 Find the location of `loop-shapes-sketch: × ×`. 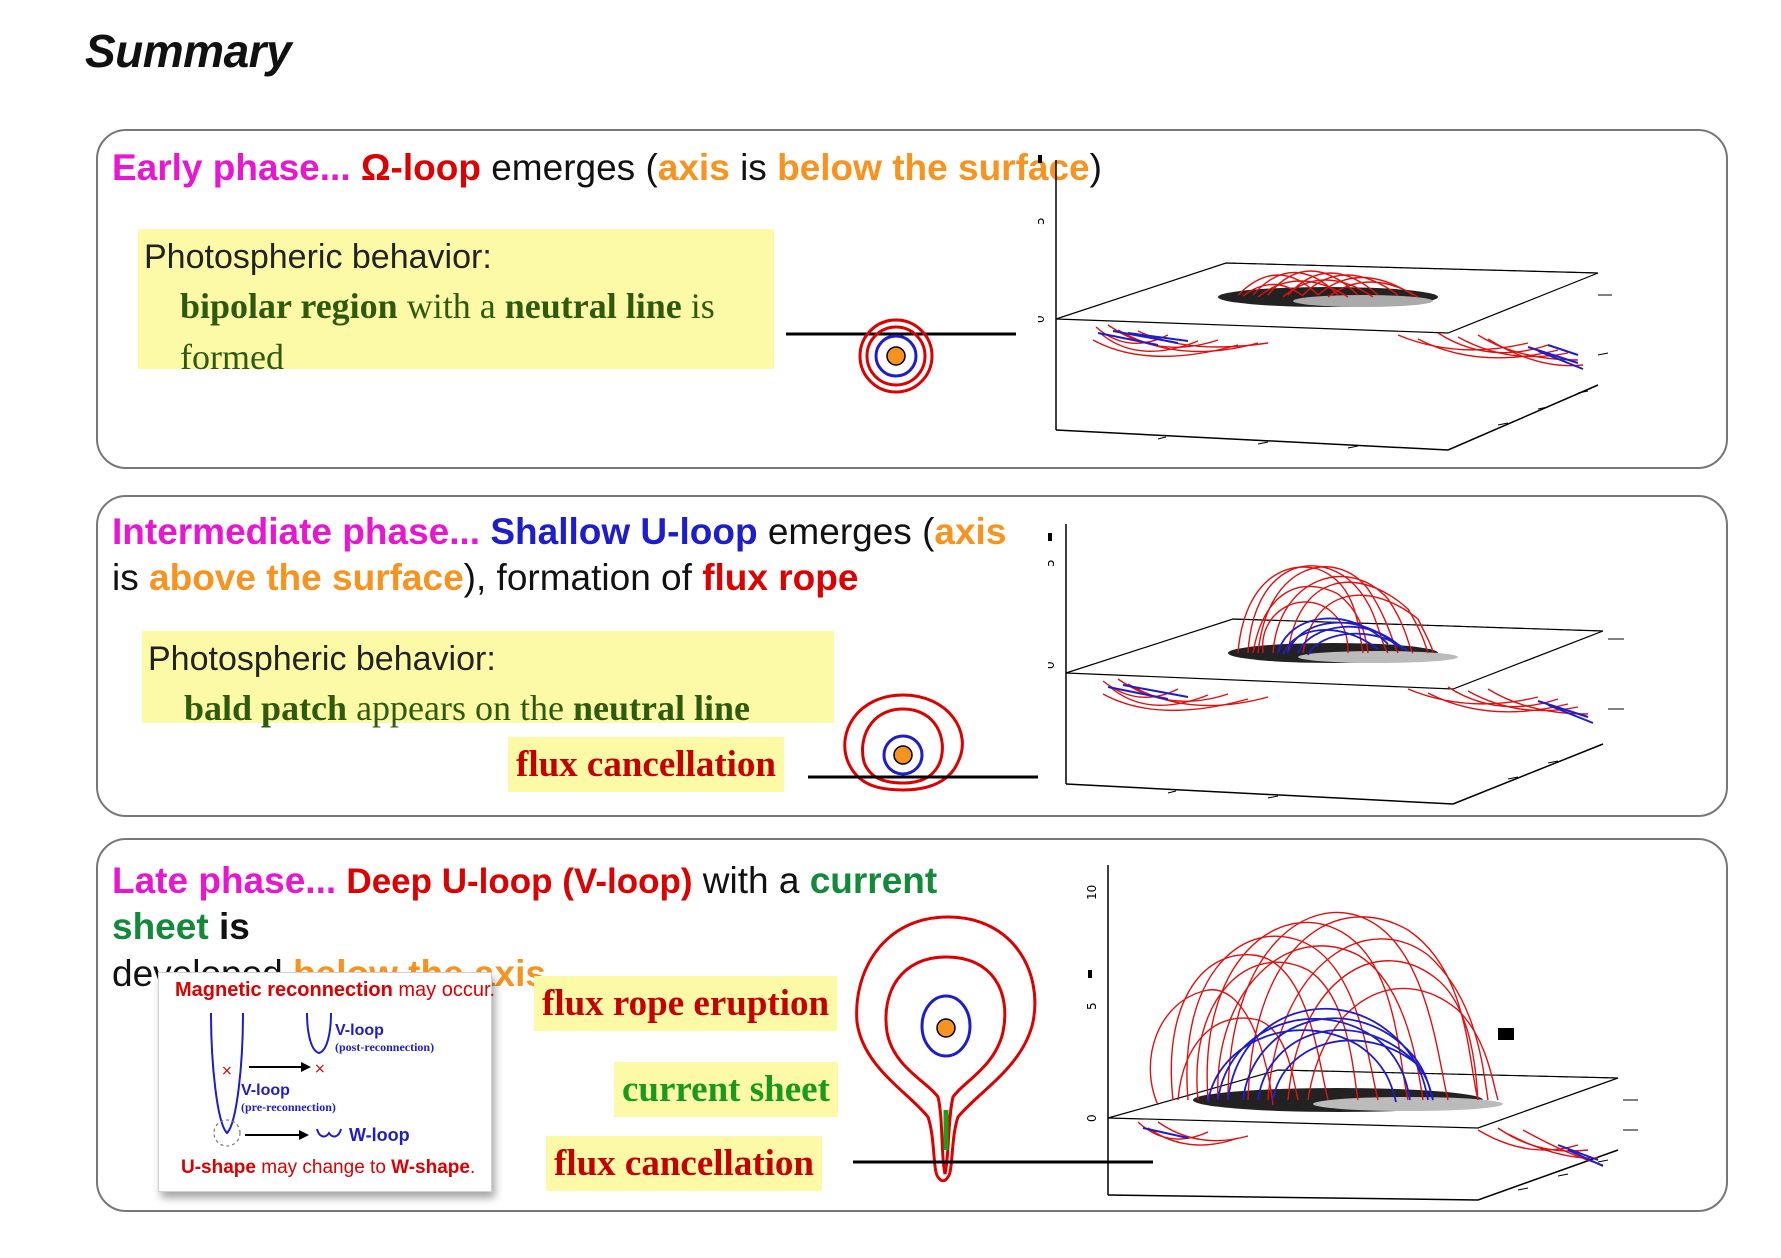

loop-shapes-sketch: × × is located at coordinates (276, 1079).